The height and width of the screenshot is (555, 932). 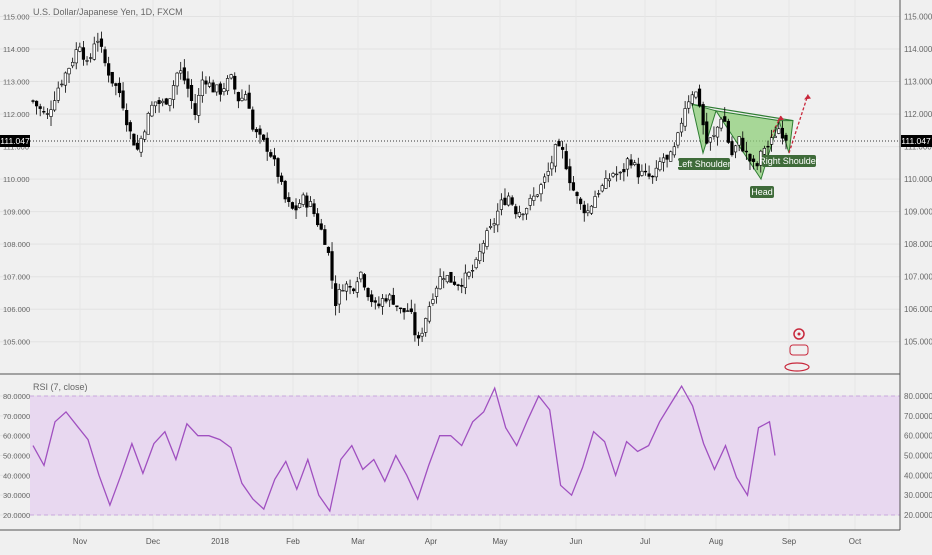 I want to click on time-tick-label: Oct, so click(x=855, y=541).